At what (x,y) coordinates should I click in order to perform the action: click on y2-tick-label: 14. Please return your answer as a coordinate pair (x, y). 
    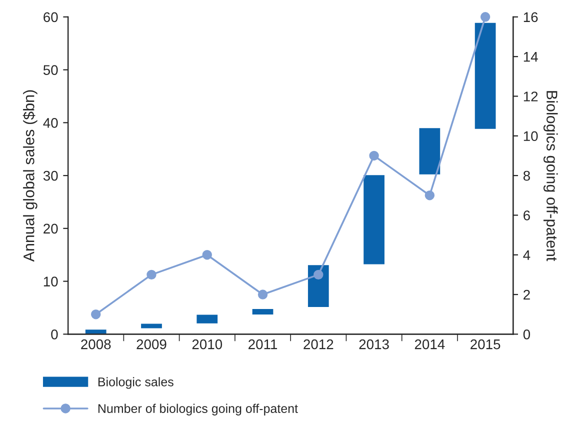
    Looking at the image, I should click on (531, 57).